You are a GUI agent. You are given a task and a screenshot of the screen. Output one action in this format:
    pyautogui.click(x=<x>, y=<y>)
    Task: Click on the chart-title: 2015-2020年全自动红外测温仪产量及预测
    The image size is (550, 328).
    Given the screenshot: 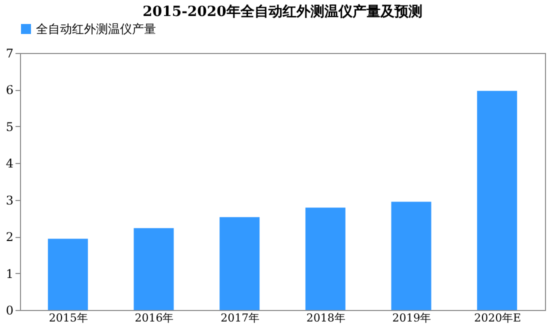 What is the action you would take?
    pyautogui.click(x=282, y=11)
    